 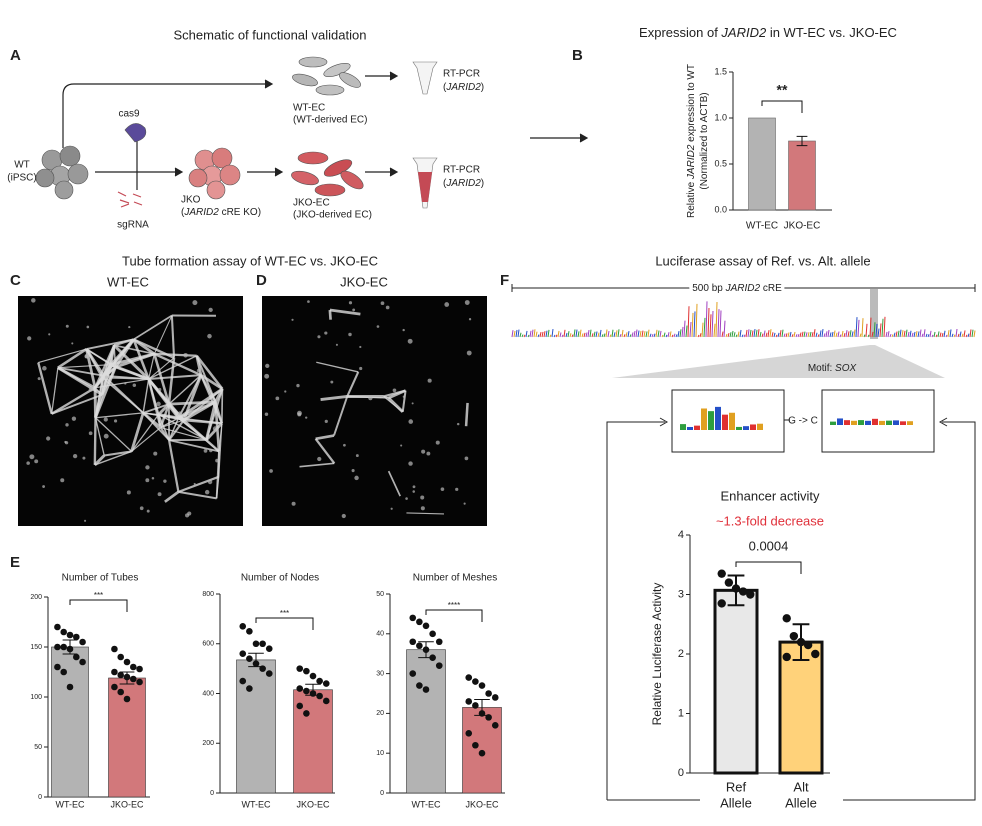 I want to click on label: Motif: SOX, so click(x=832, y=368).